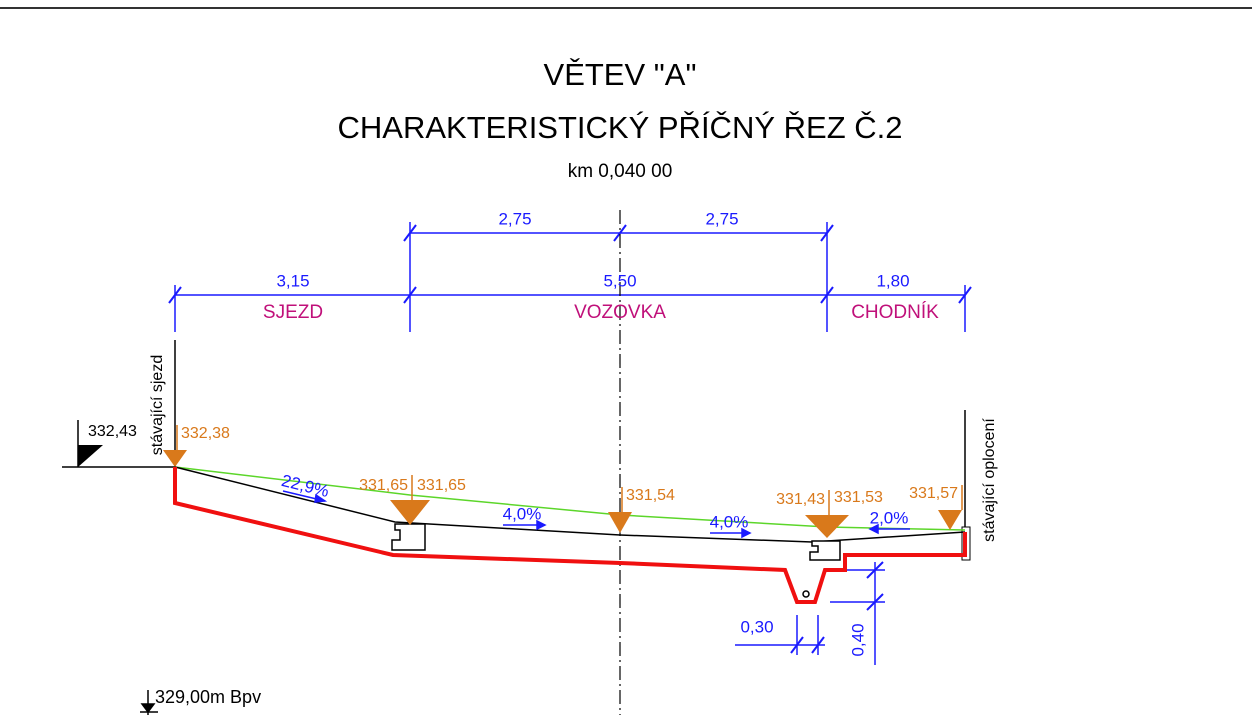 This screenshot has width=1252, height=715. Describe the element at coordinates (149, 702) in the screenshot. I see `datum-symbol` at that location.